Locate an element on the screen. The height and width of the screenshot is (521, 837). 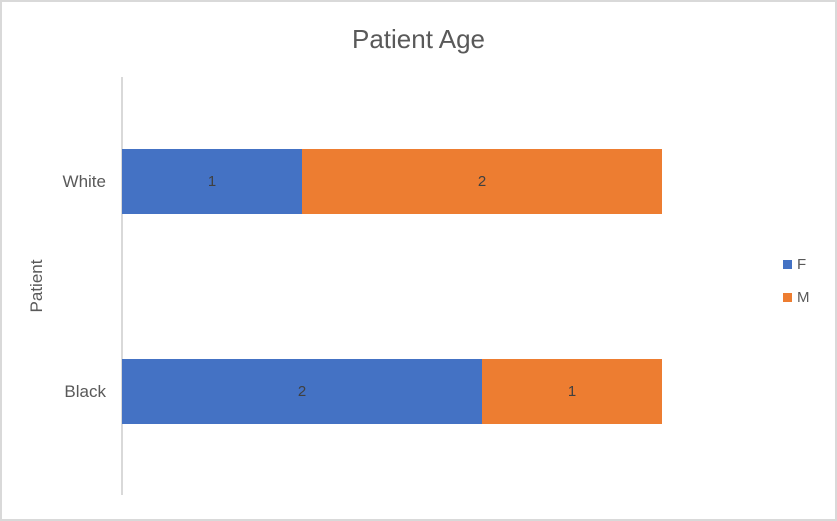
bar-segment-f-white: 1 is located at coordinates (212, 181).